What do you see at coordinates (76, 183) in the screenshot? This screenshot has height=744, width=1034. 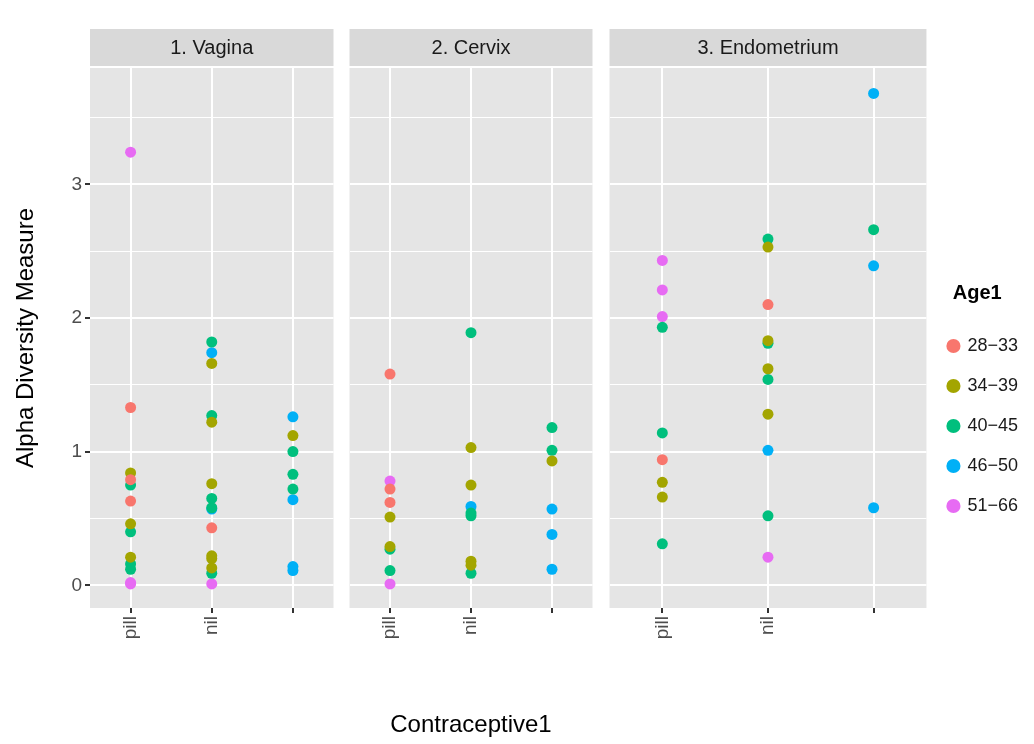 I see `y-tick-label: 3` at bounding box center [76, 183].